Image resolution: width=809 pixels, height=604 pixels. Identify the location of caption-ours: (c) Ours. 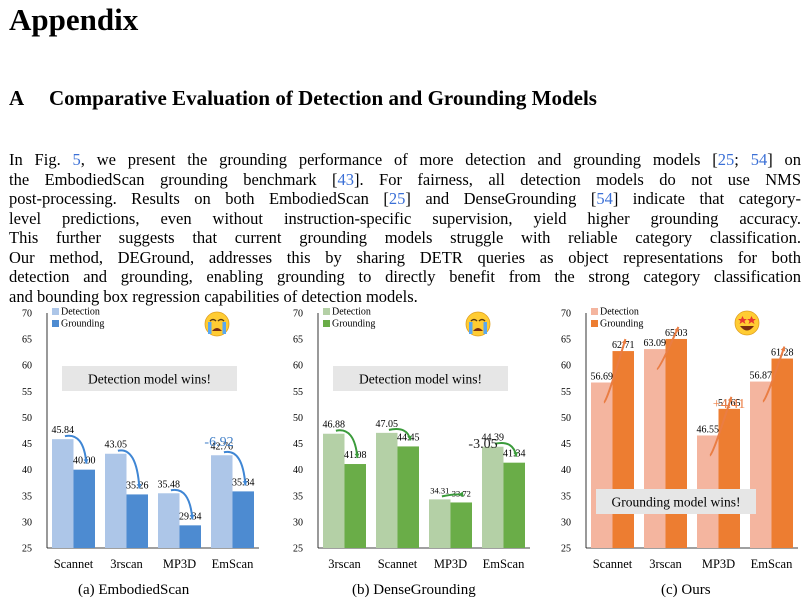
(686, 590).